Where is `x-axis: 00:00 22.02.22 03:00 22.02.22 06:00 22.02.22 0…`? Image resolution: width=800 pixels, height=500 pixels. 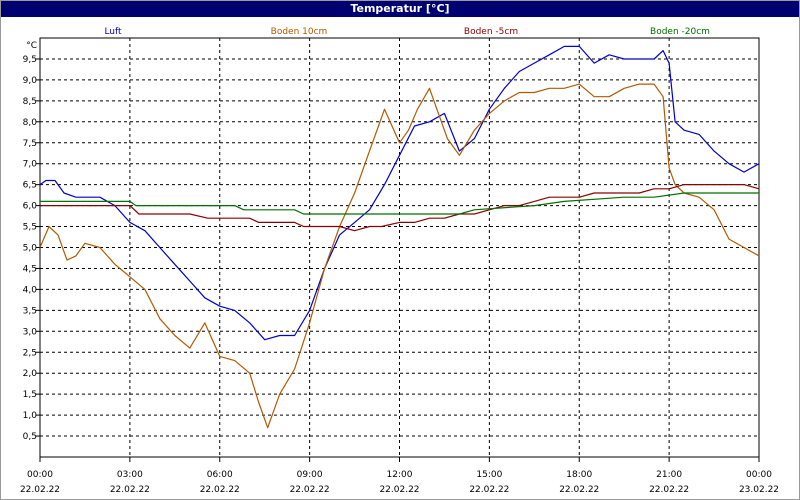
x-axis: 00:00 22.02.22 03:00 22.02.22 06:00 22.02.22 0… is located at coordinates (399, 476).